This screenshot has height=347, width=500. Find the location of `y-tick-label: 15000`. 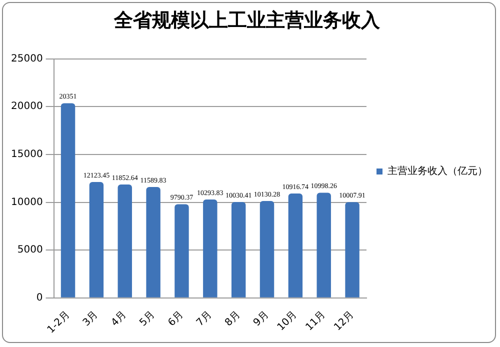

y-tick-label: 15000 is located at coordinates (27, 154).